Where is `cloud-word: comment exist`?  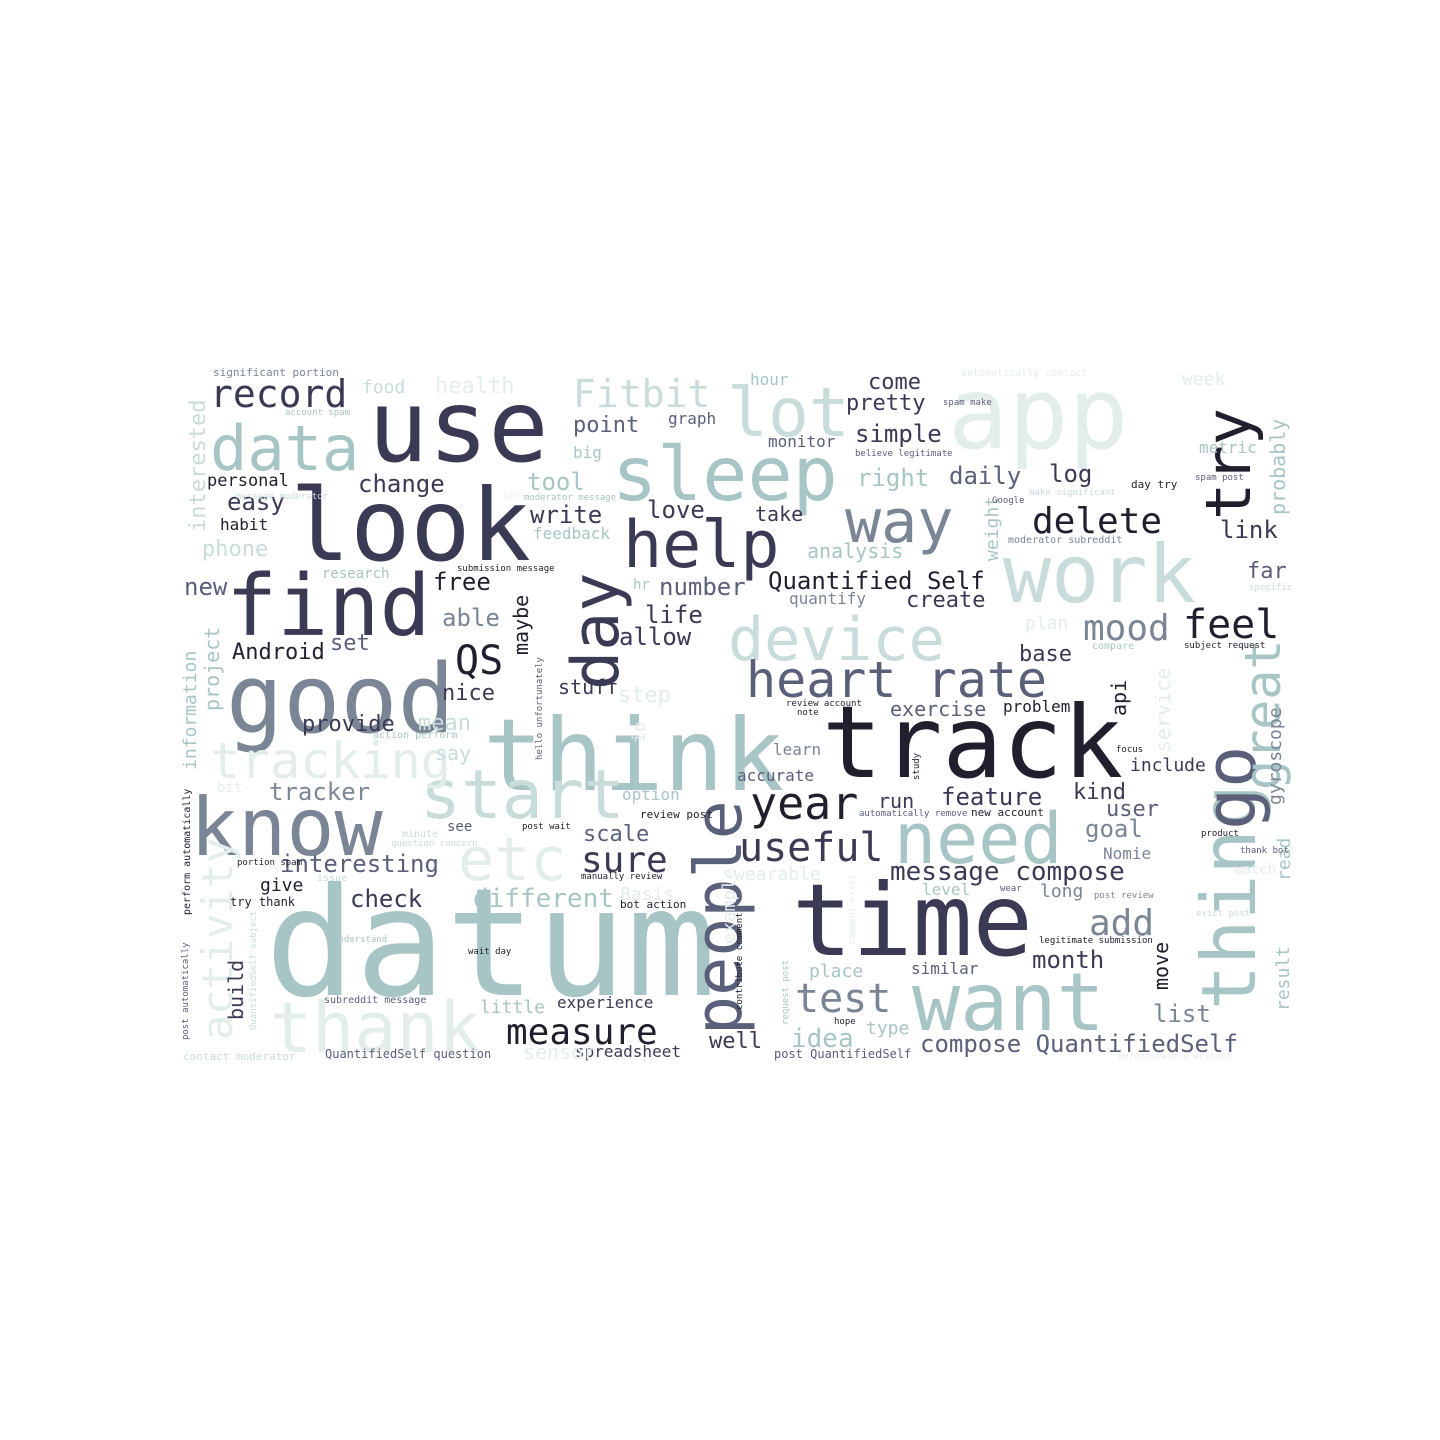
cloud-word: comment exist is located at coordinates (853, 910).